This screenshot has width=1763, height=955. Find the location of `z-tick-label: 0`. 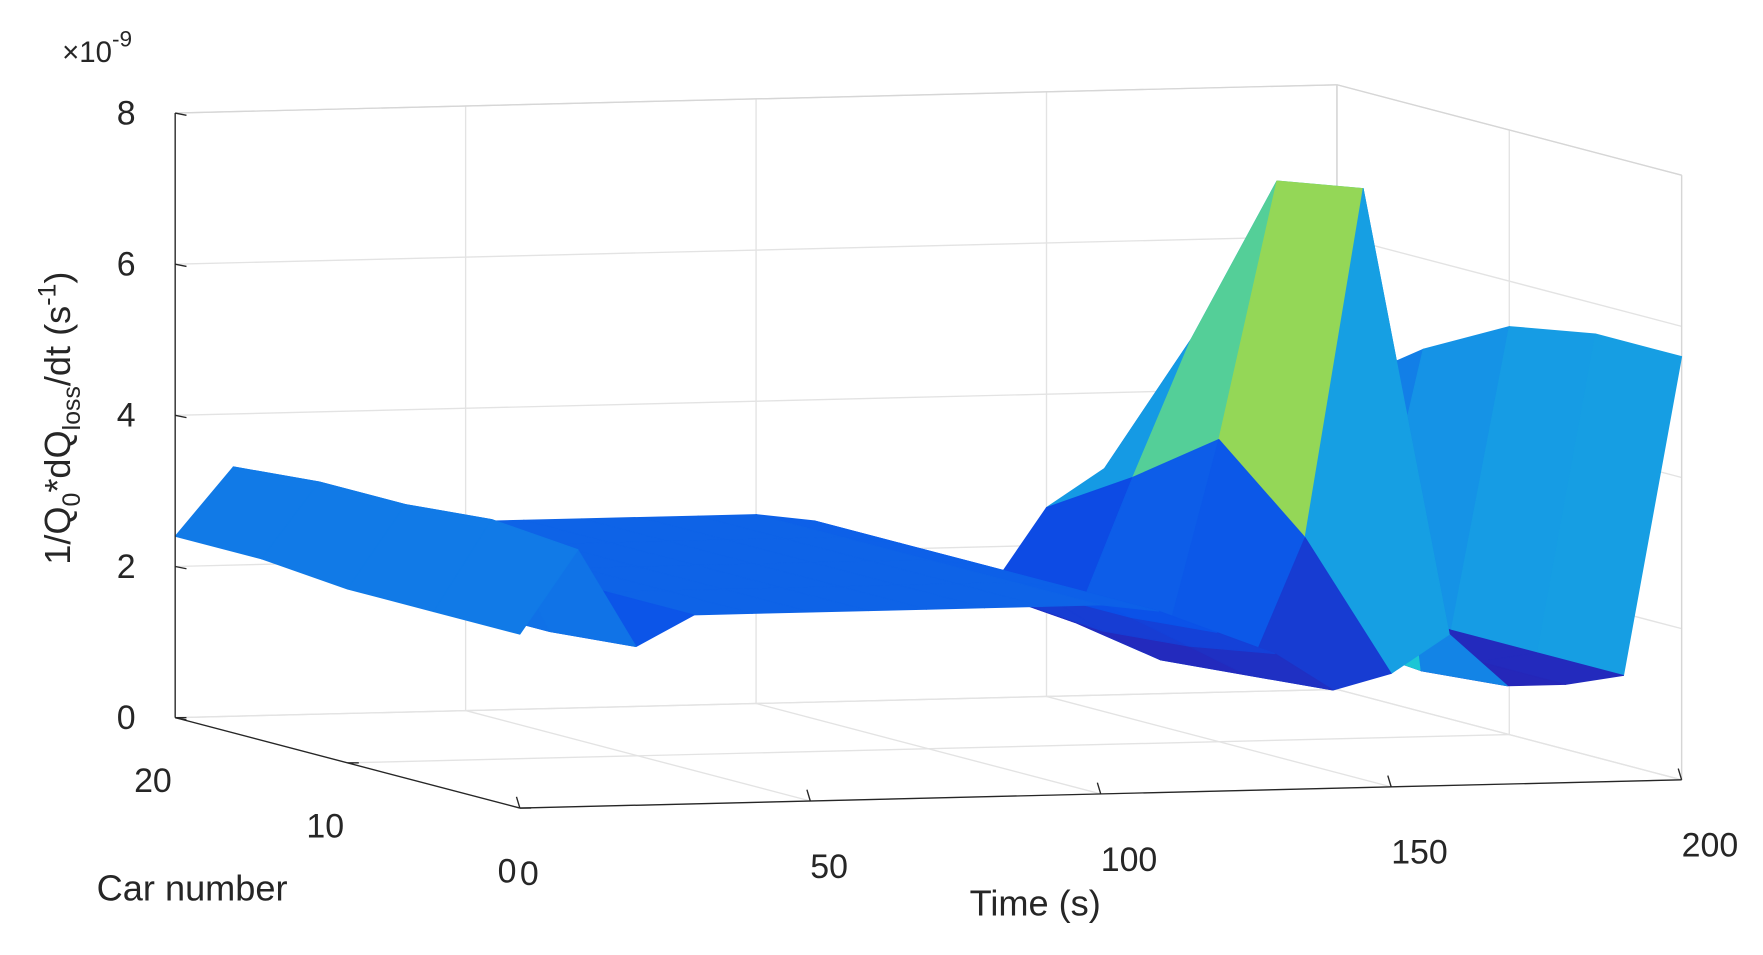

z-tick-label: 0 is located at coordinates (126, 718).